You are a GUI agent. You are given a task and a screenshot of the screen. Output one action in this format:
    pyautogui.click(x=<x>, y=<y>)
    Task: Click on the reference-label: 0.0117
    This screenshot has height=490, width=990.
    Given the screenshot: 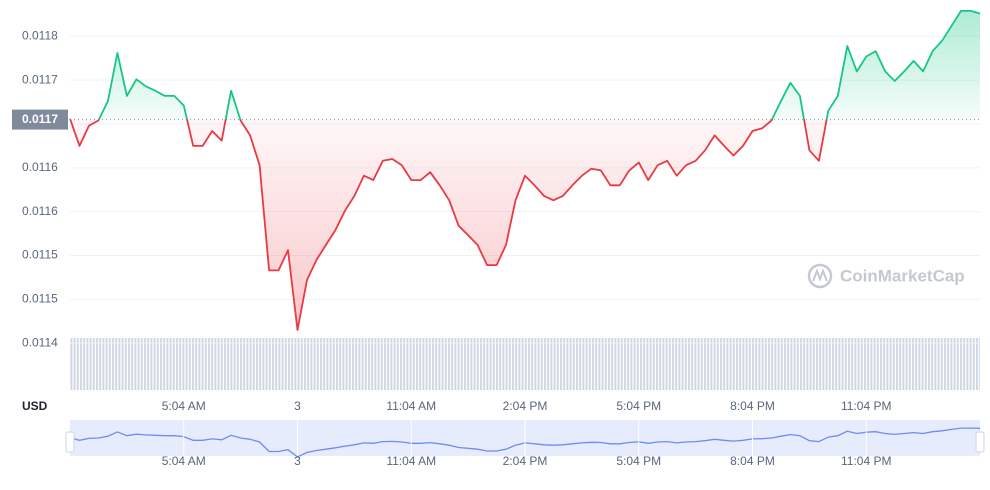 What is the action you would take?
    pyautogui.click(x=40, y=119)
    